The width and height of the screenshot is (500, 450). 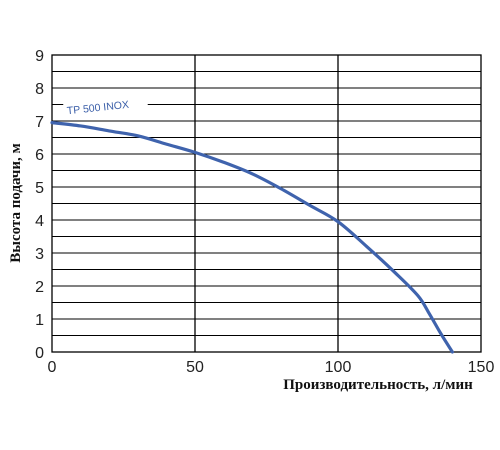 What do you see at coordinates (378, 385) in the screenshot?
I see `x-axis-label: Производительность, л/мин` at bounding box center [378, 385].